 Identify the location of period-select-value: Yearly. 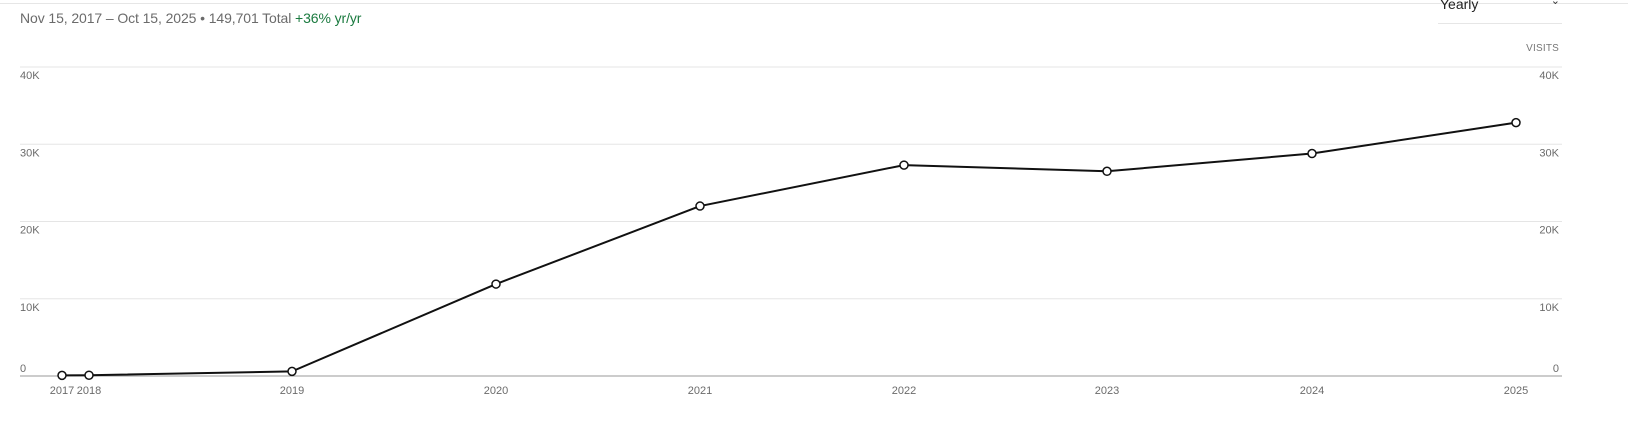
(1459, 6).